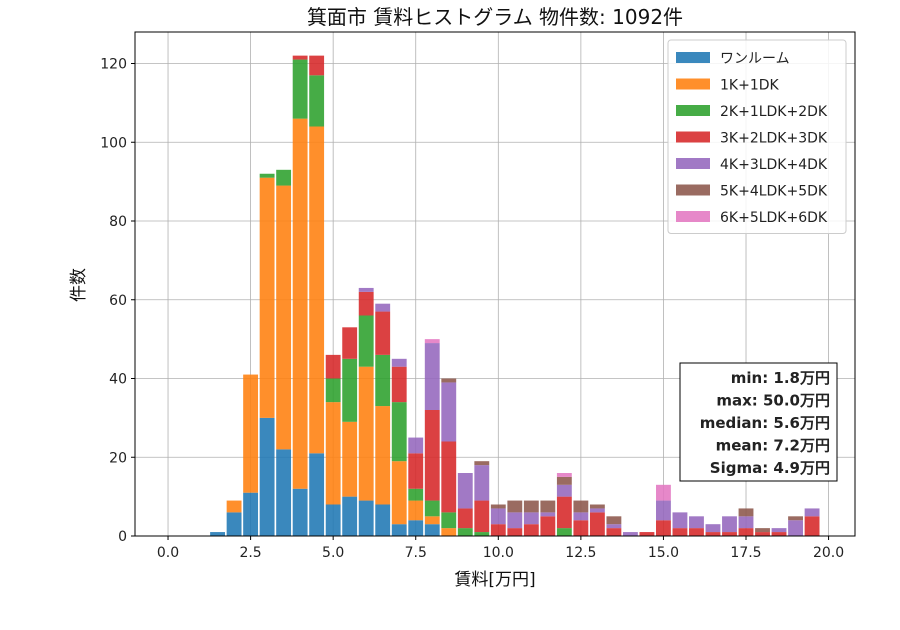 The image size is (900, 630). Describe the element at coordinates (118, 458) in the screenshot. I see `y-tick-label: 20` at that location.